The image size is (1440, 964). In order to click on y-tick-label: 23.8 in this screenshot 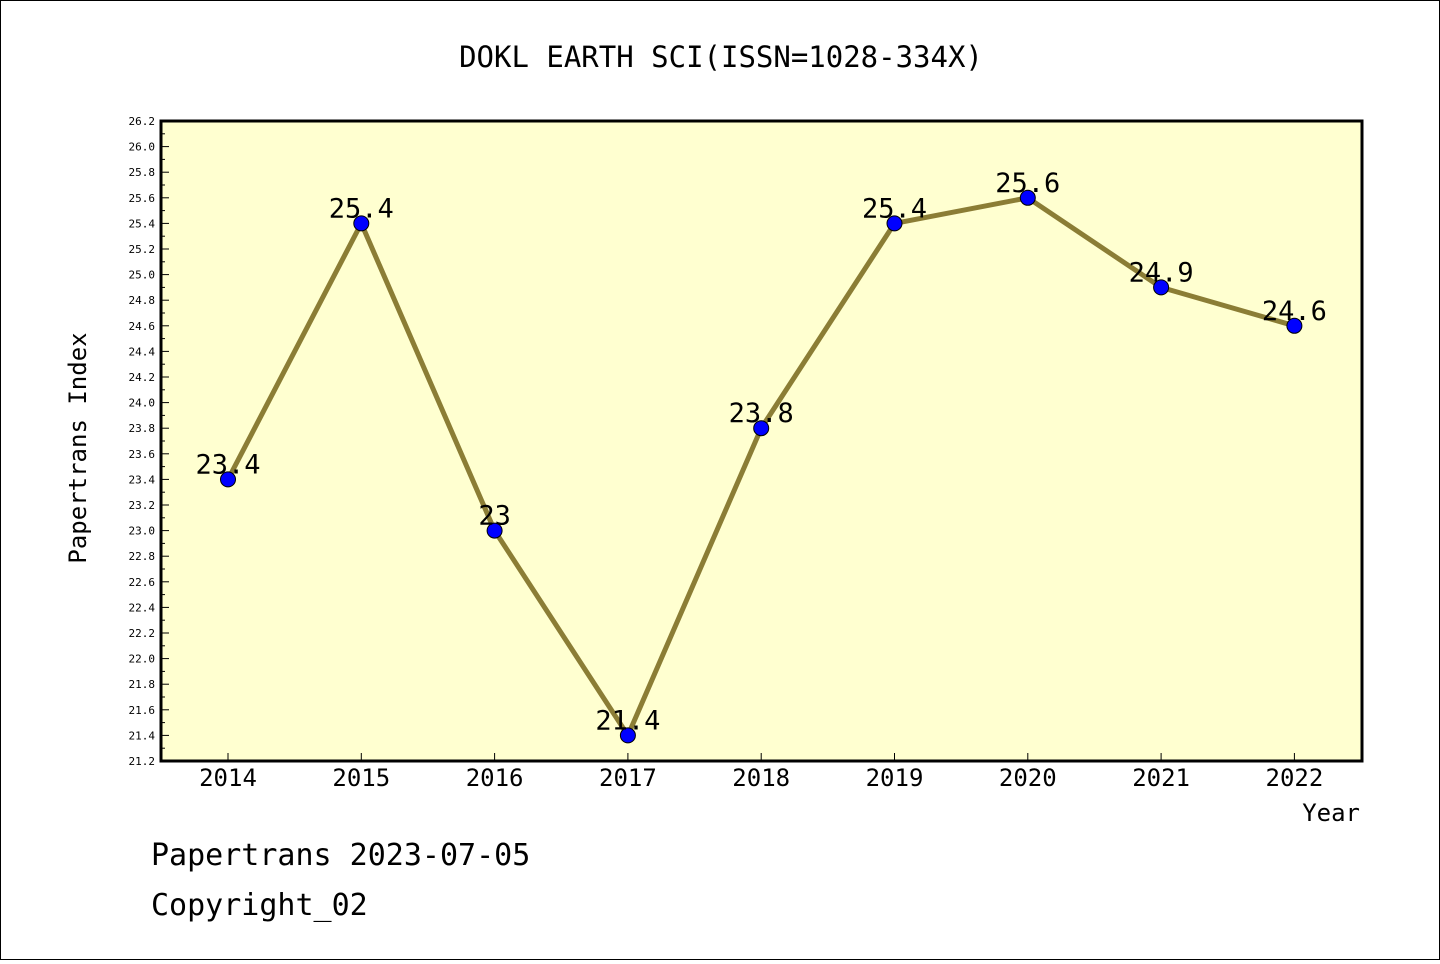, I will do `click(142, 428)`.